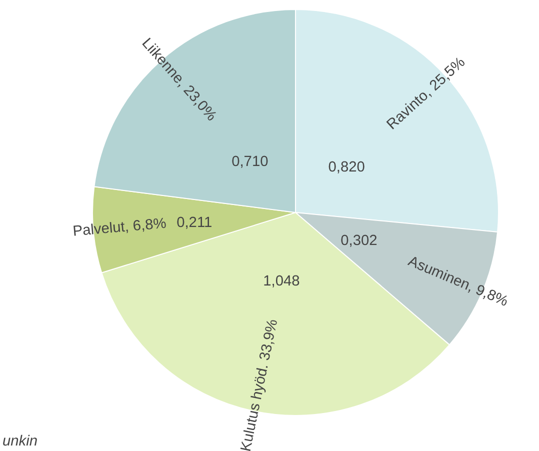  Describe the element at coordinates (281, 282) in the screenshot. I see `data-label: 1,048` at that location.